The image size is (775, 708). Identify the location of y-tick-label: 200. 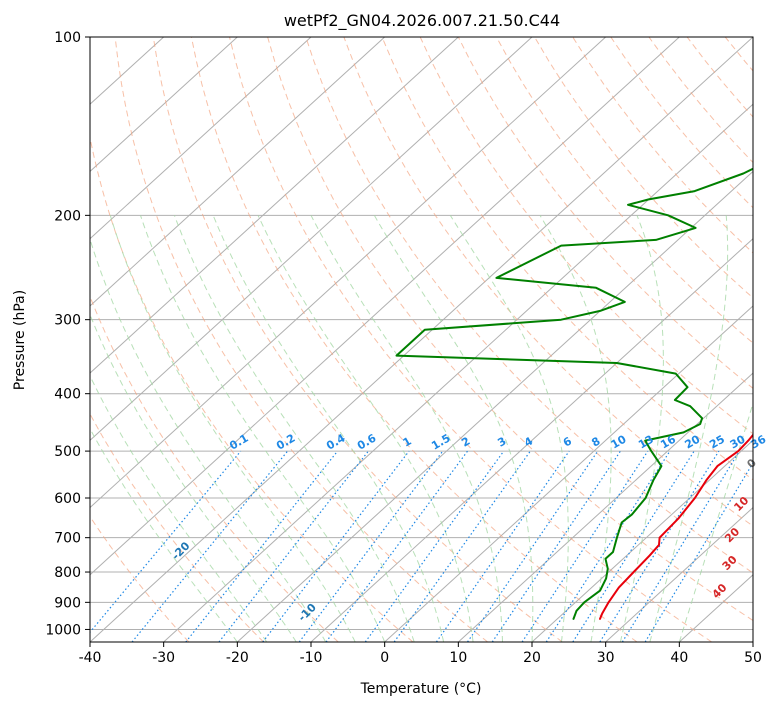
(67, 216).